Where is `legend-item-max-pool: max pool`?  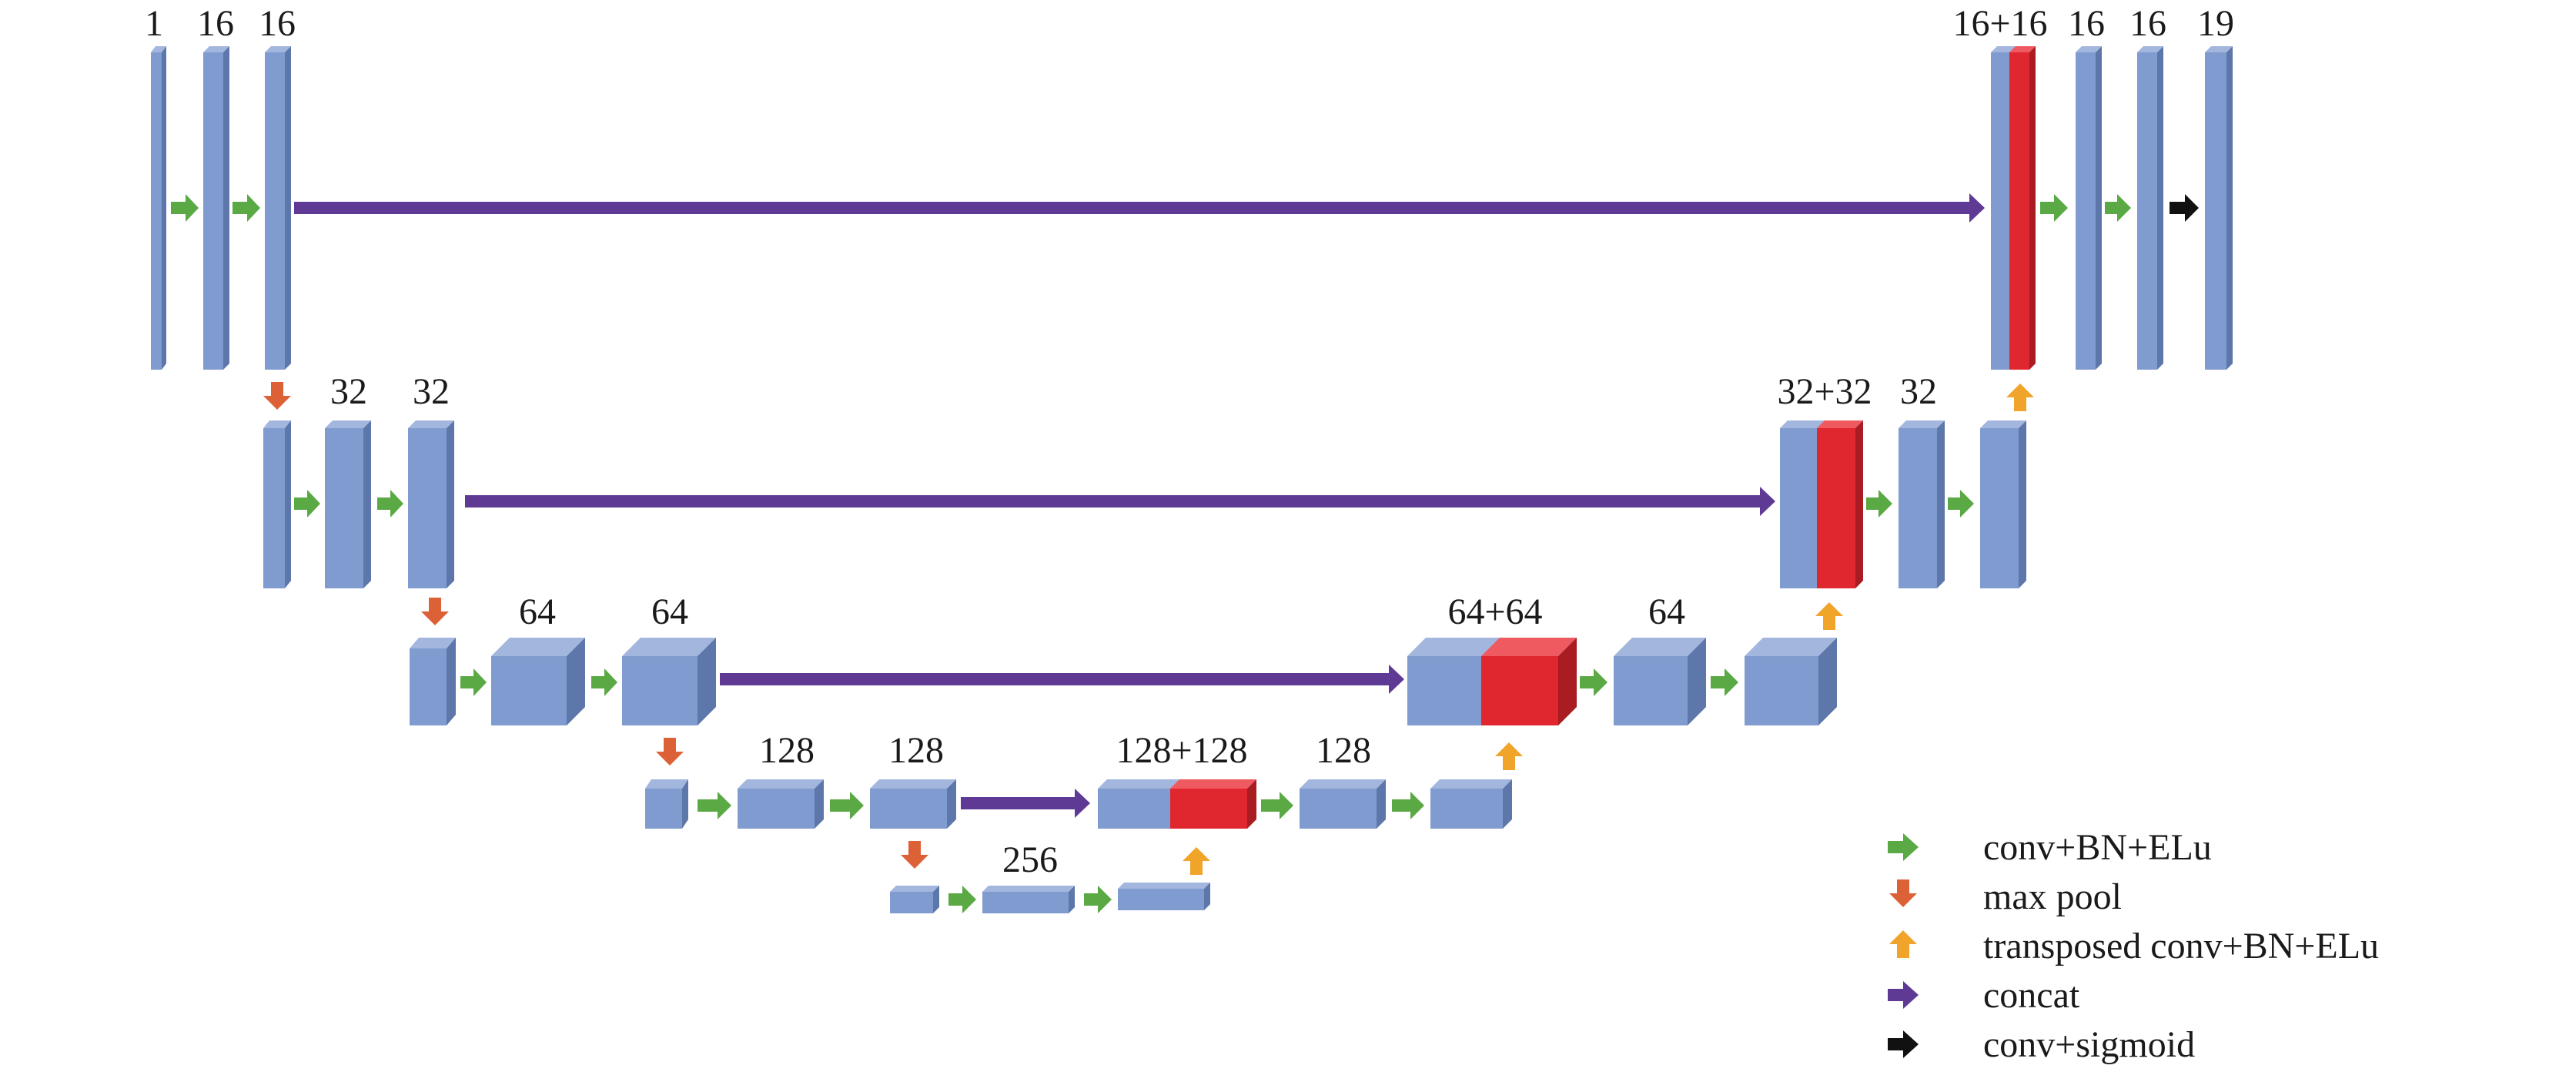
legend-item-max-pool: max pool is located at coordinates (2006, 896).